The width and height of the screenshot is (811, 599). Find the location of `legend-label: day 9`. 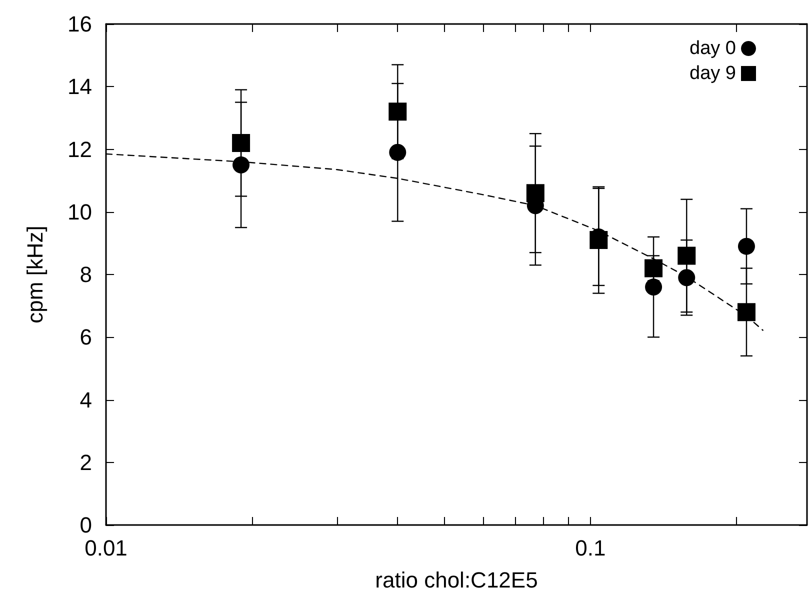

legend-label: day 9 is located at coordinates (713, 73).